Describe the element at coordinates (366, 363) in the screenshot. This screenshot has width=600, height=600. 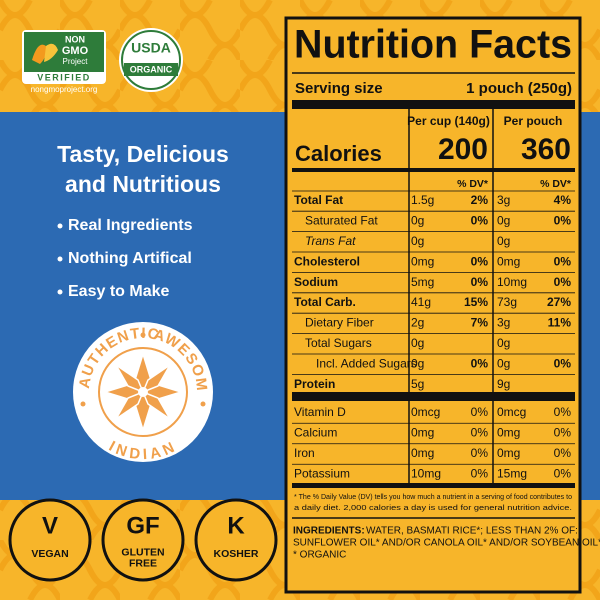
I see `nutrient-name: Incl. Added Sugars` at that location.